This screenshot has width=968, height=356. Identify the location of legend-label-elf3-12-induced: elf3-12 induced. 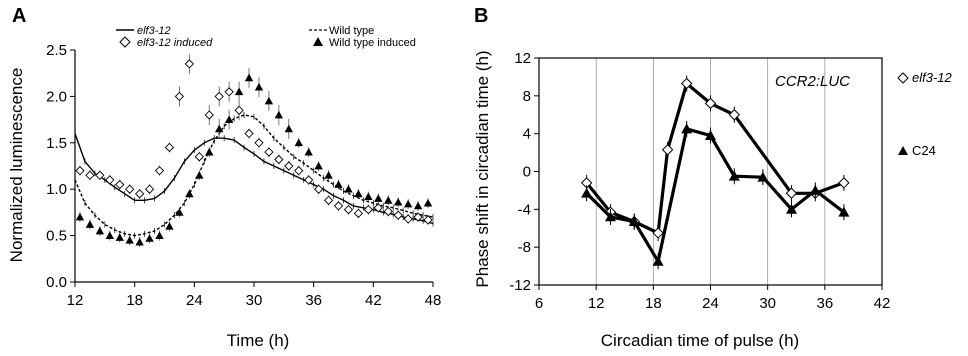
(175, 43).